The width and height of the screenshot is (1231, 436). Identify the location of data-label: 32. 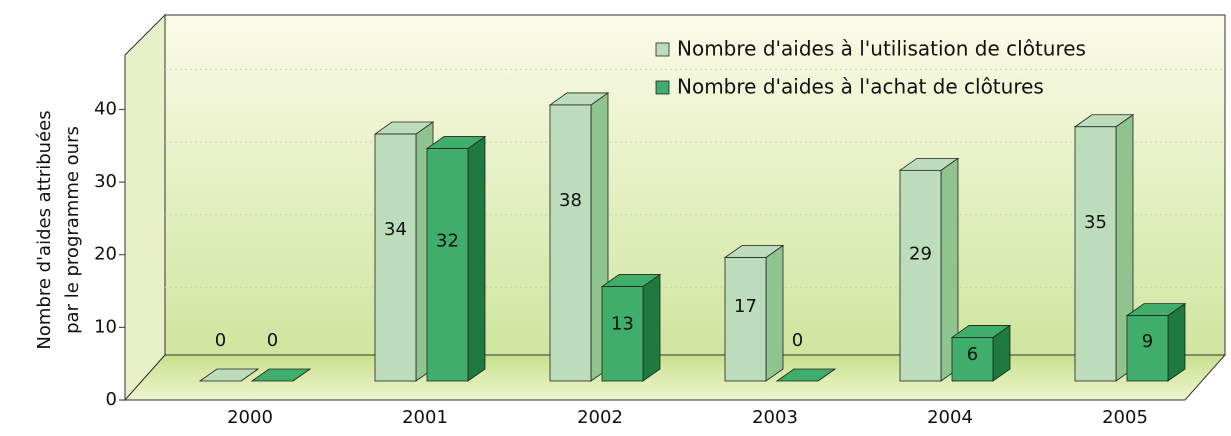
(447, 241).